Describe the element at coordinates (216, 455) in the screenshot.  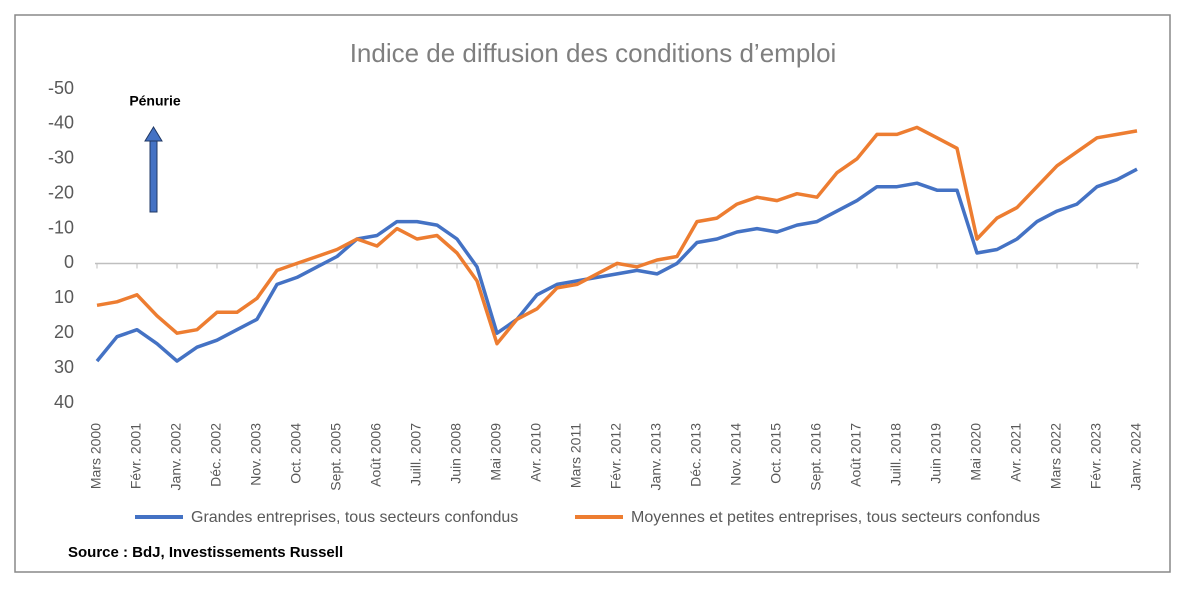
I see `x-tick-label: Déc. 2002` at that location.